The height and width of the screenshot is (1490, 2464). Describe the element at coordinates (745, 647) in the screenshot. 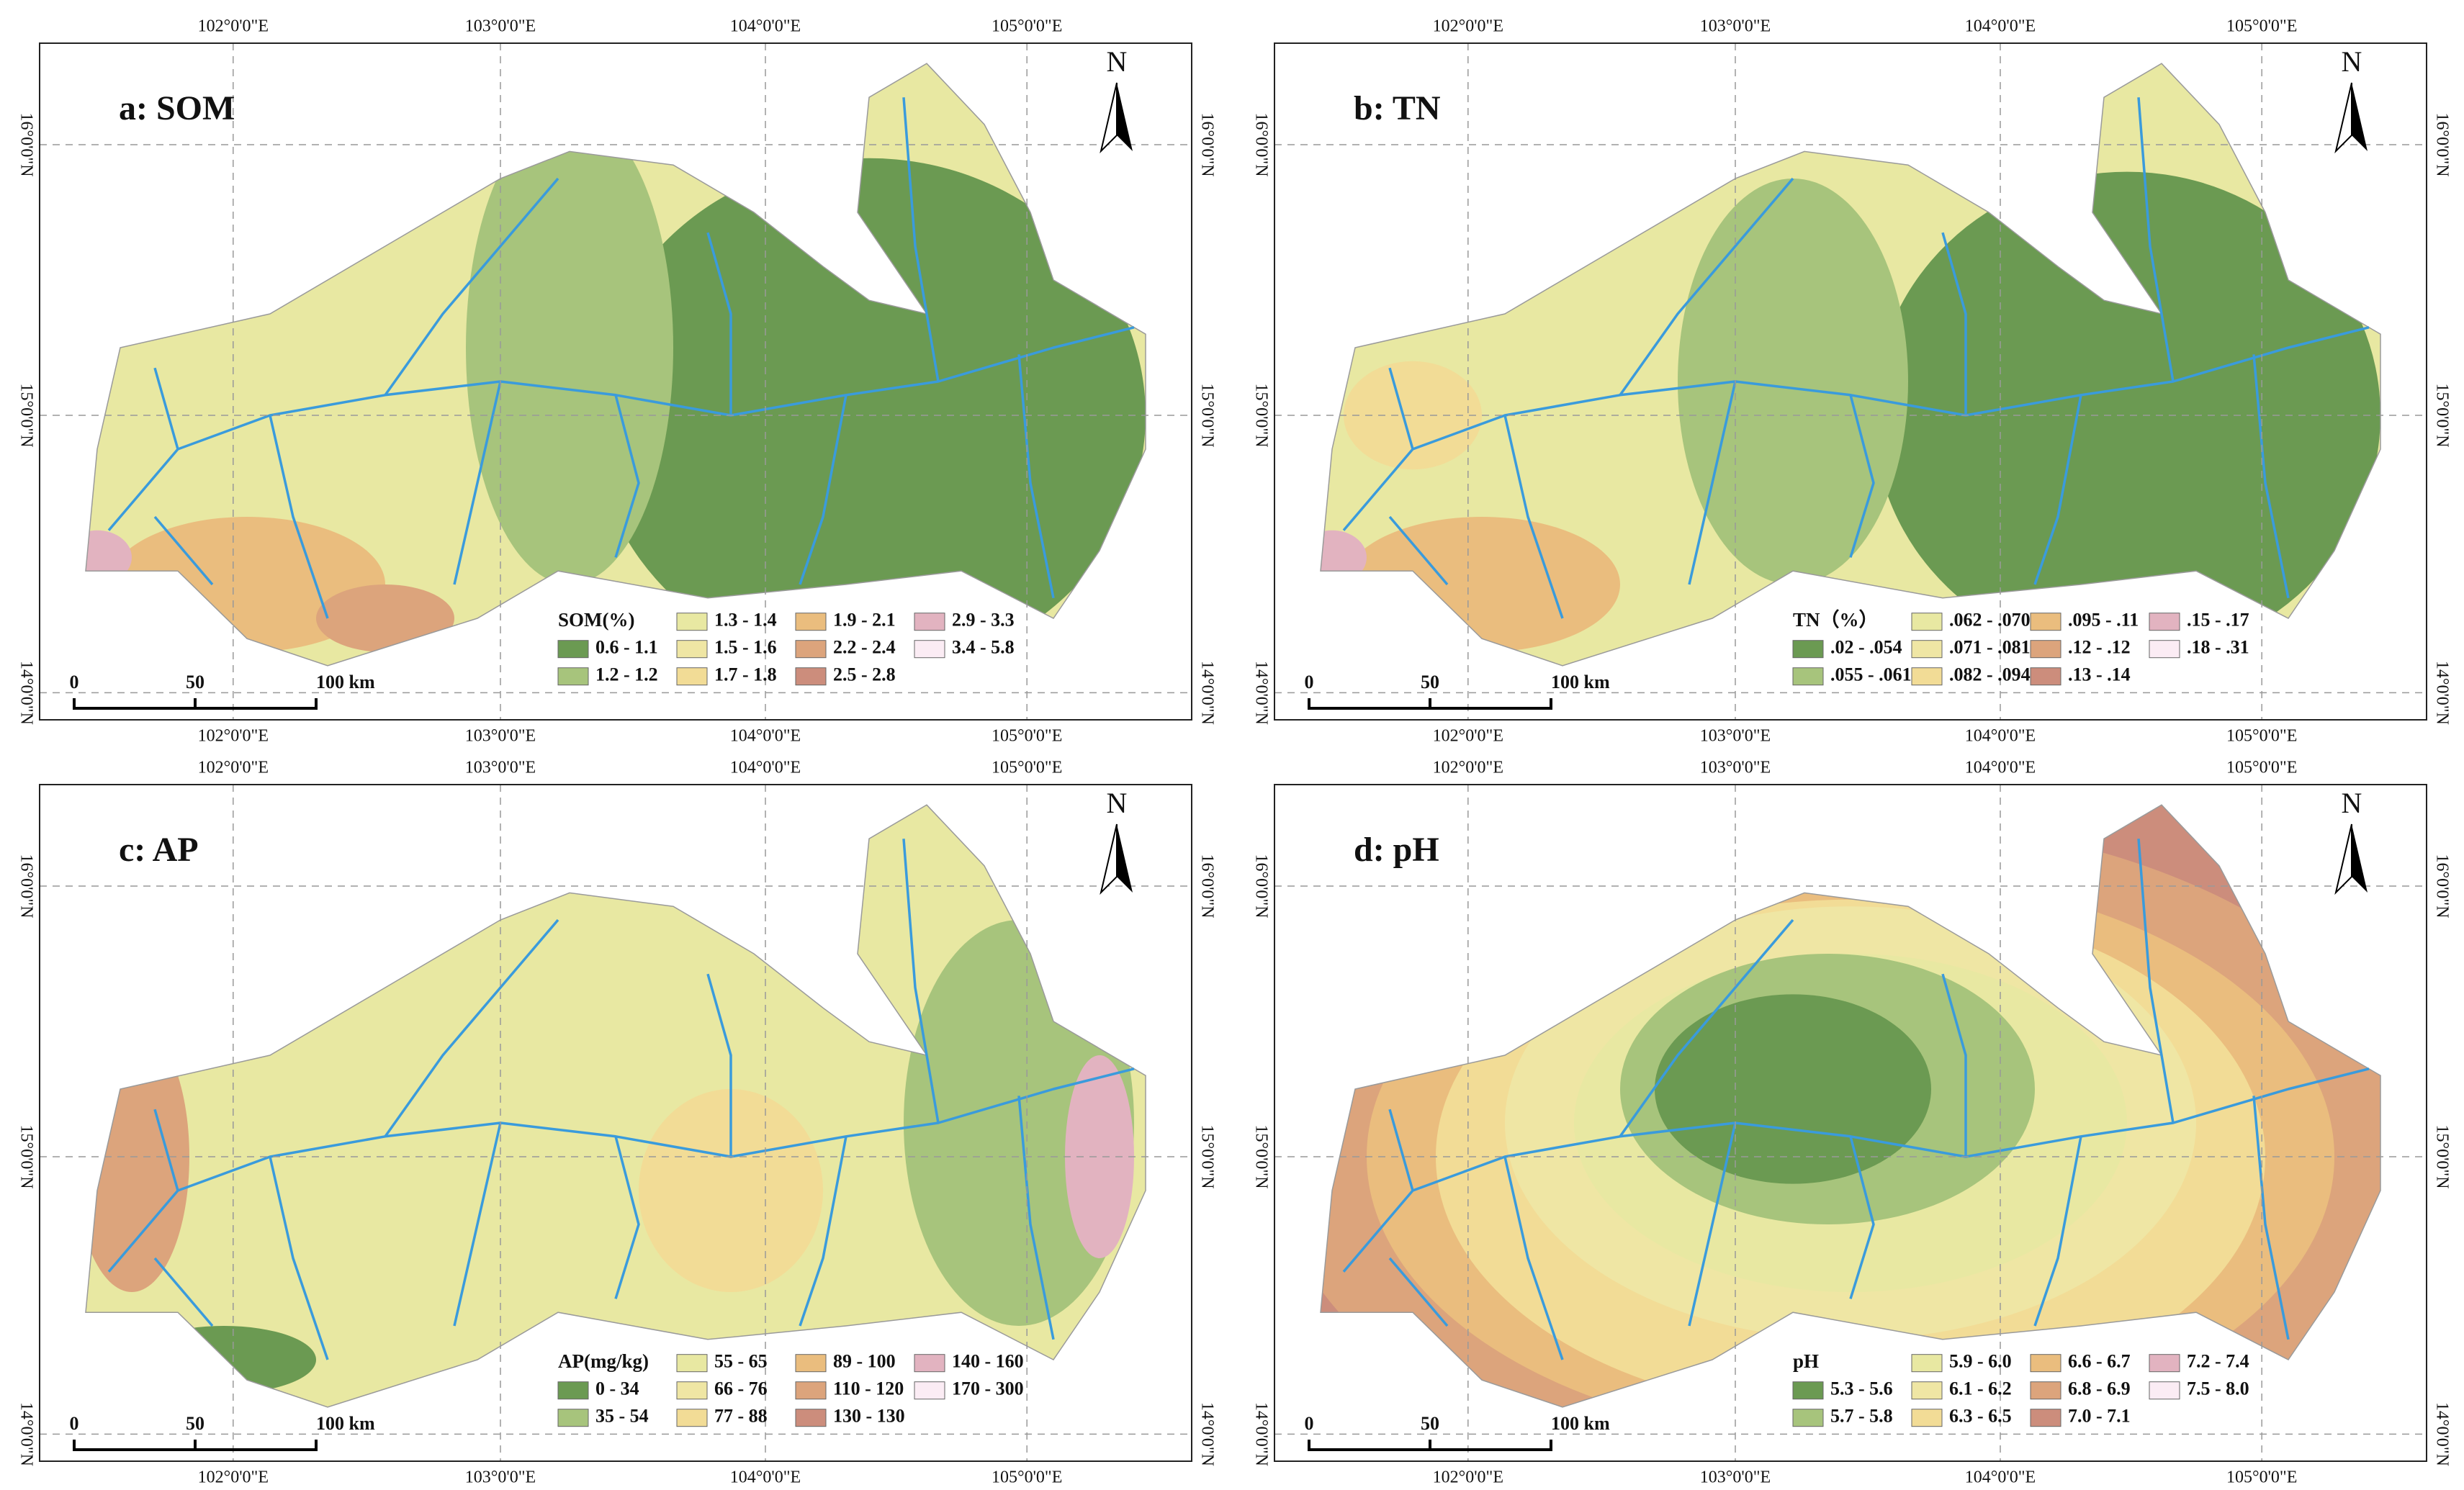

I see `legend-label: 1.5 - 1.6` at that location.